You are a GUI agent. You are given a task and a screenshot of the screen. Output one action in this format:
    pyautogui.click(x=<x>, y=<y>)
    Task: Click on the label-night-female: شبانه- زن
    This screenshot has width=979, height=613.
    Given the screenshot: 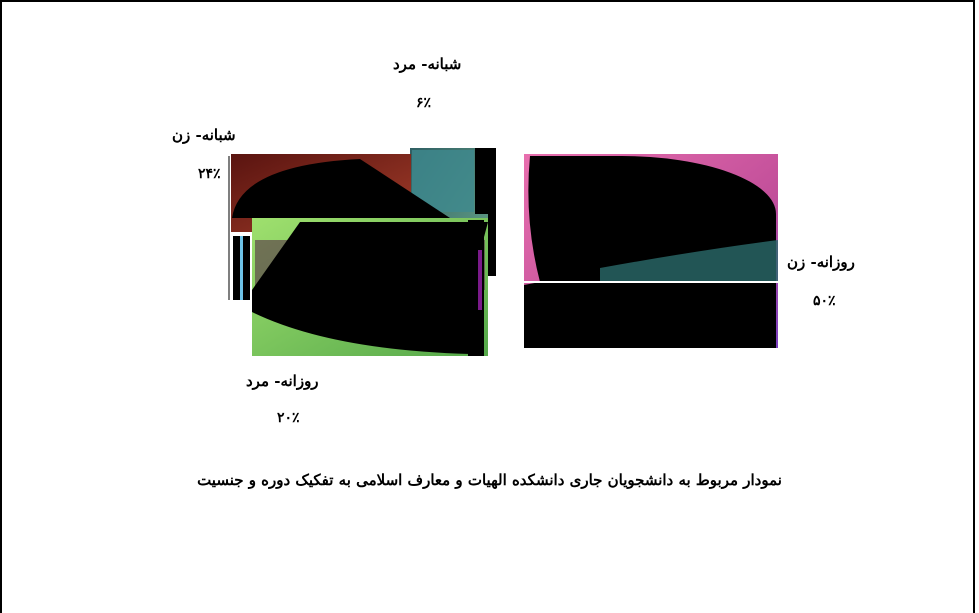 What is the action you would take?
    pyautogui.click(x=204, y=135)
    